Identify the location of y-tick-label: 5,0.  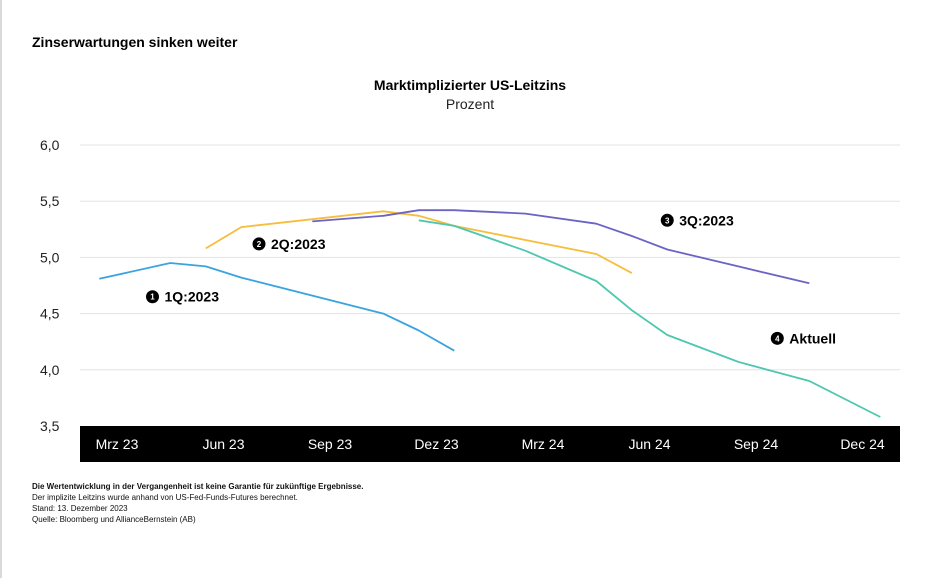
(50, 257).